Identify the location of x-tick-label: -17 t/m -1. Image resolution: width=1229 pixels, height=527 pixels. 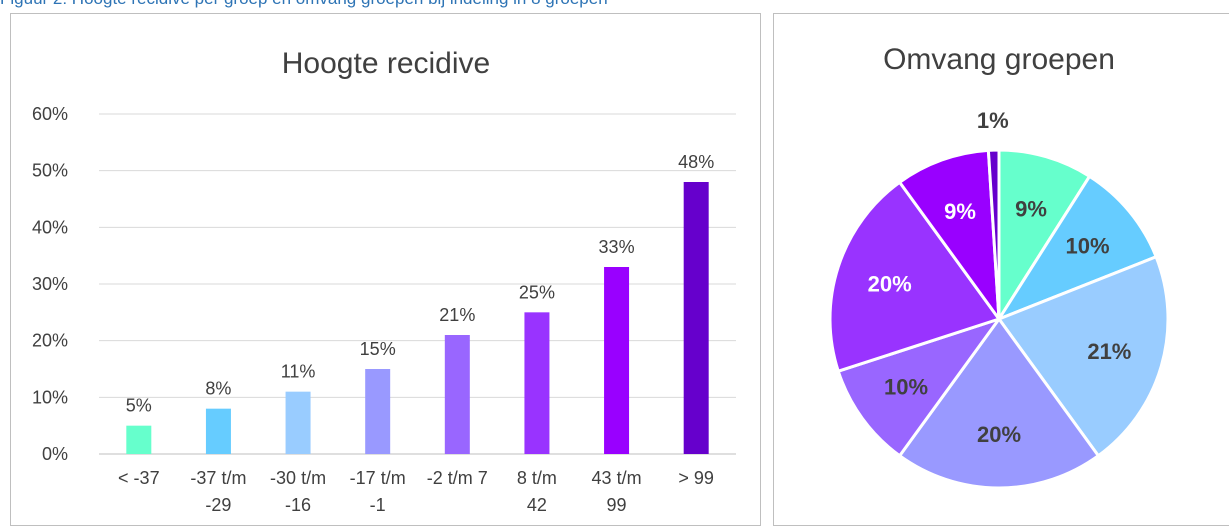
(378, 491).